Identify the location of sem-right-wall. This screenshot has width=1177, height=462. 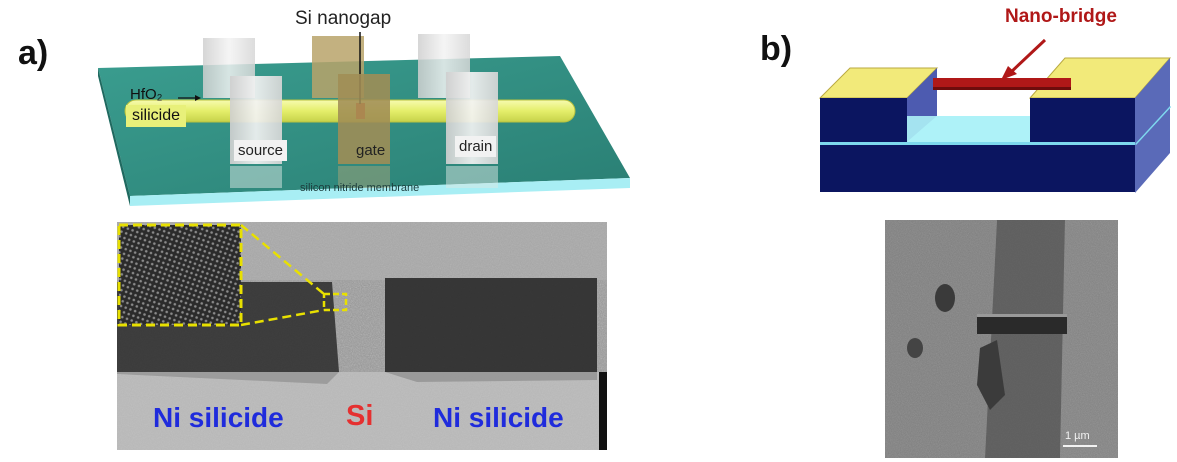
(1089, 339).